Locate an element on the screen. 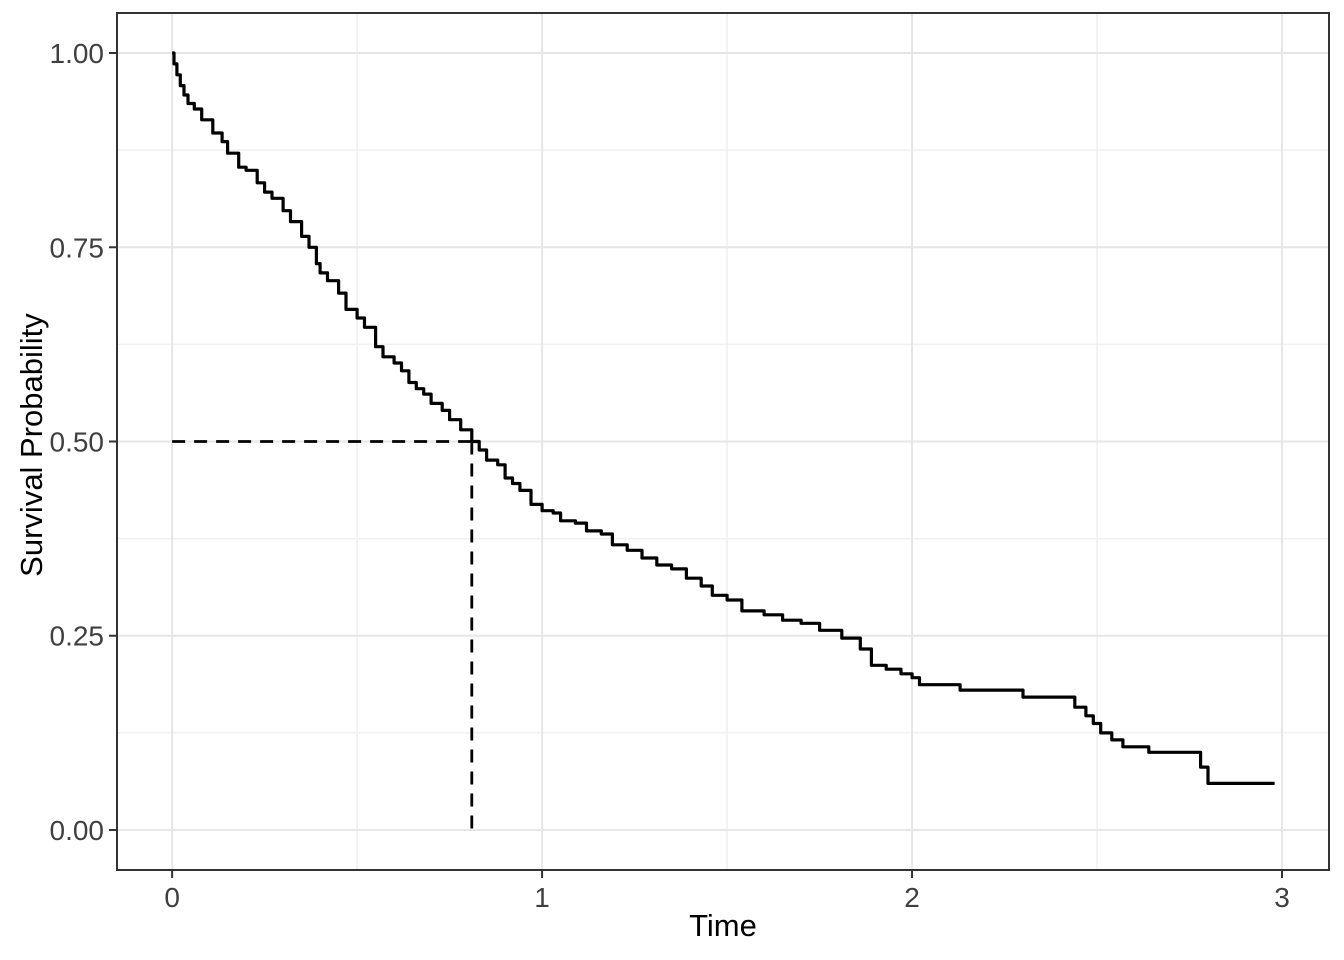  x-axis-title: Time is located at coordinates (723, 925).